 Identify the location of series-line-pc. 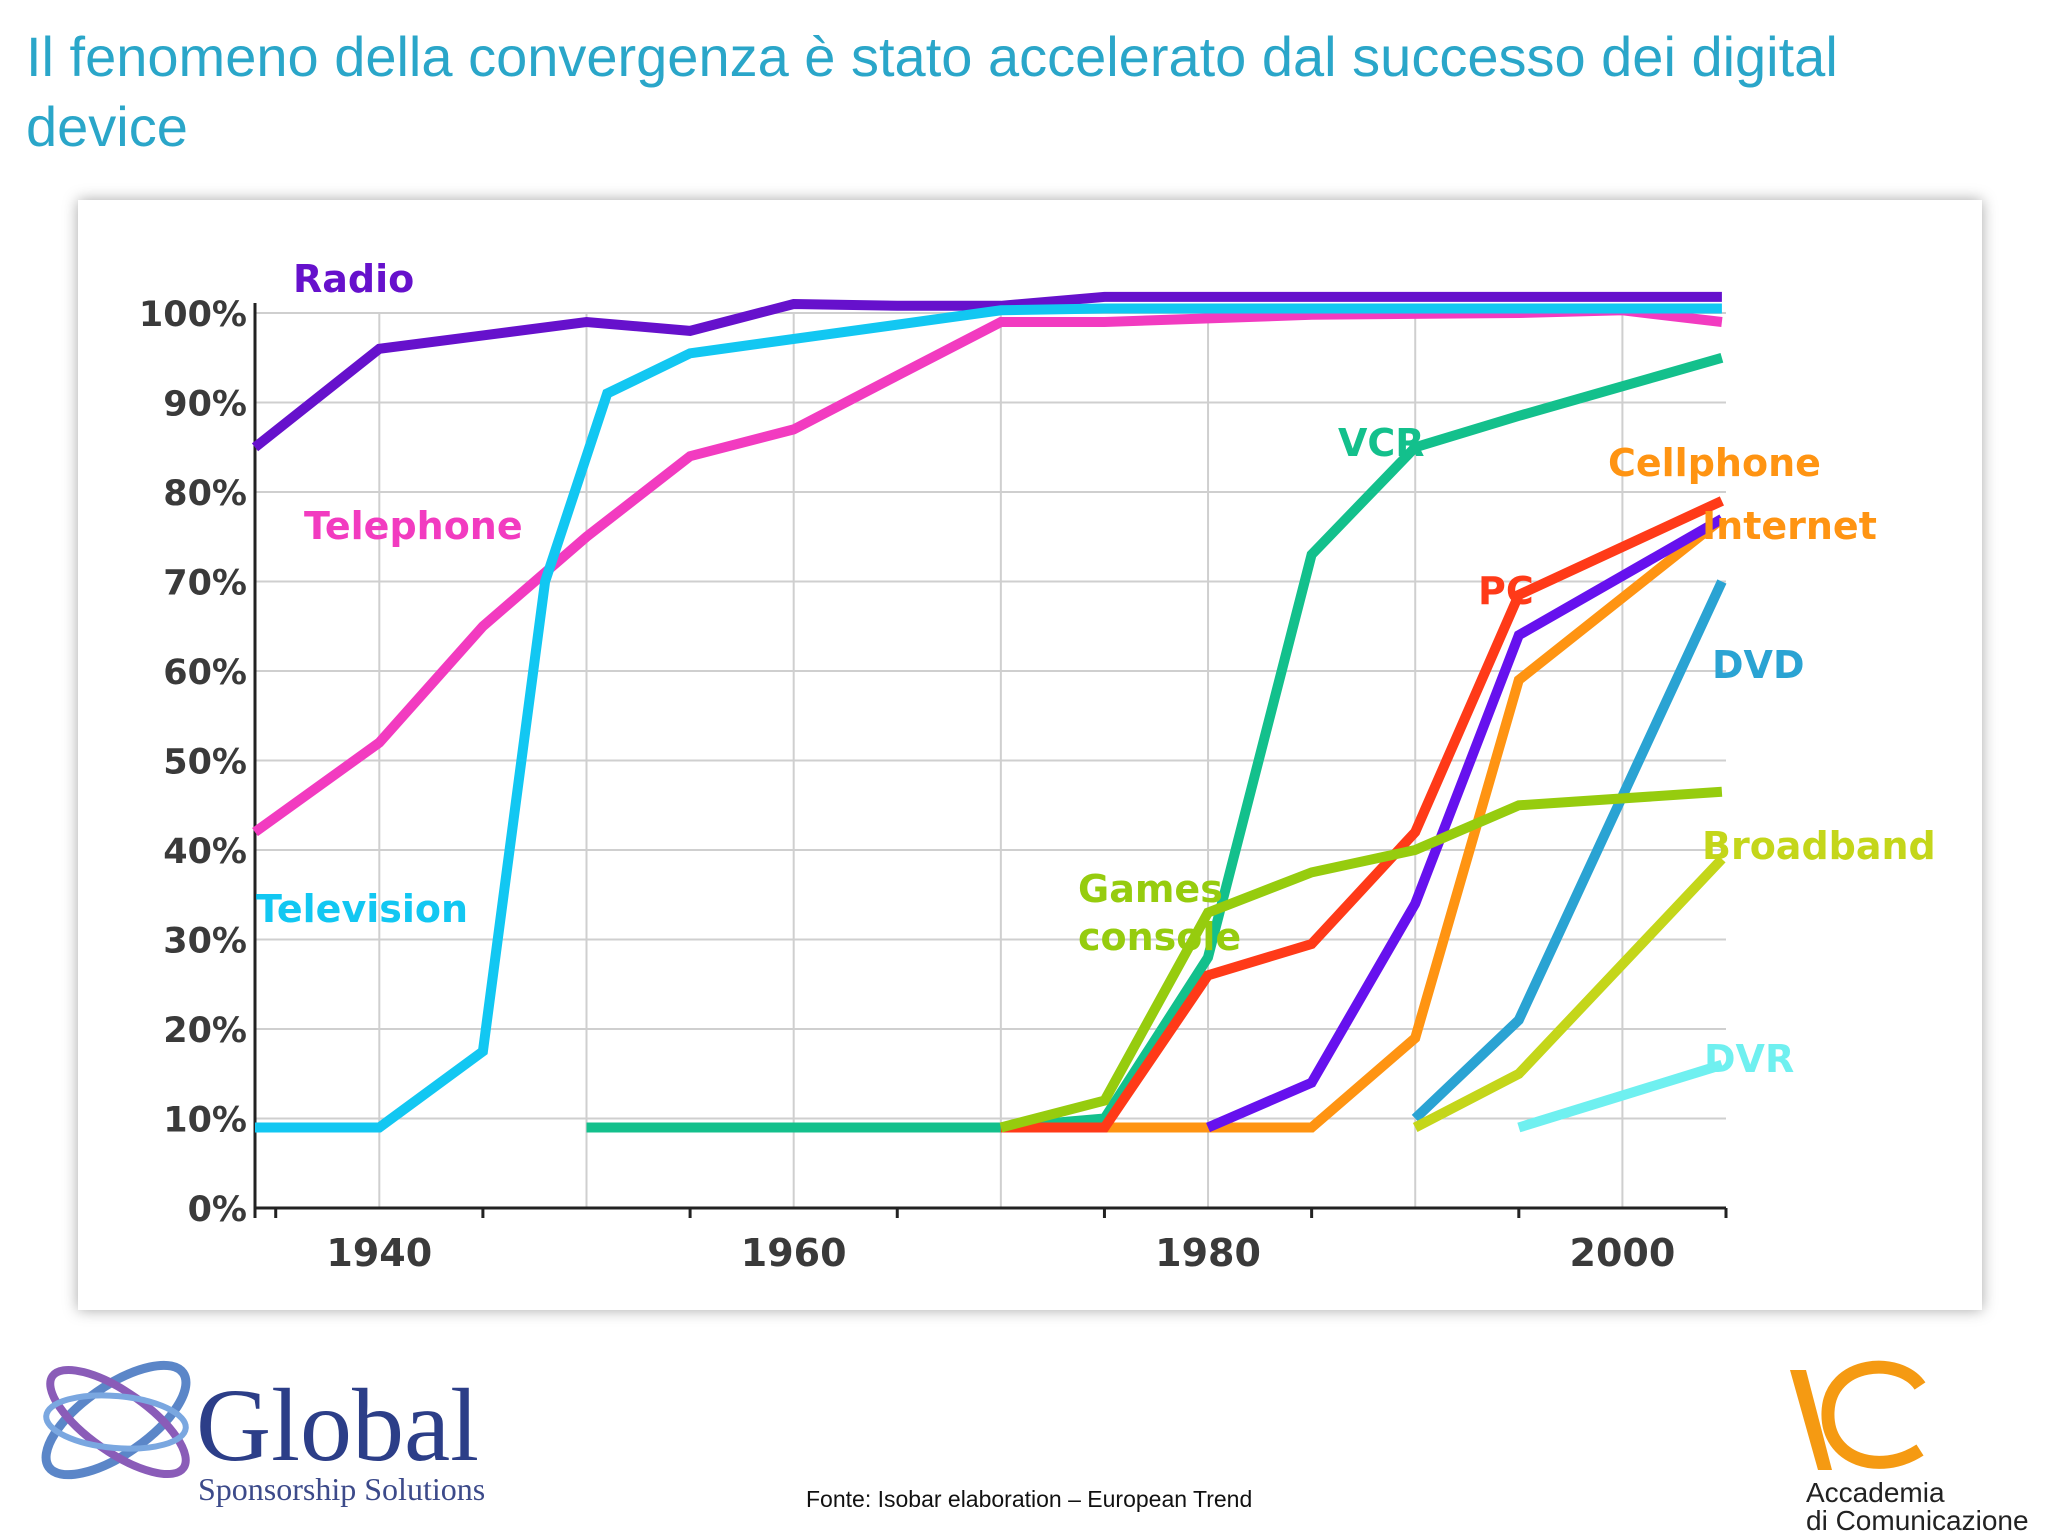
(1362, 814).